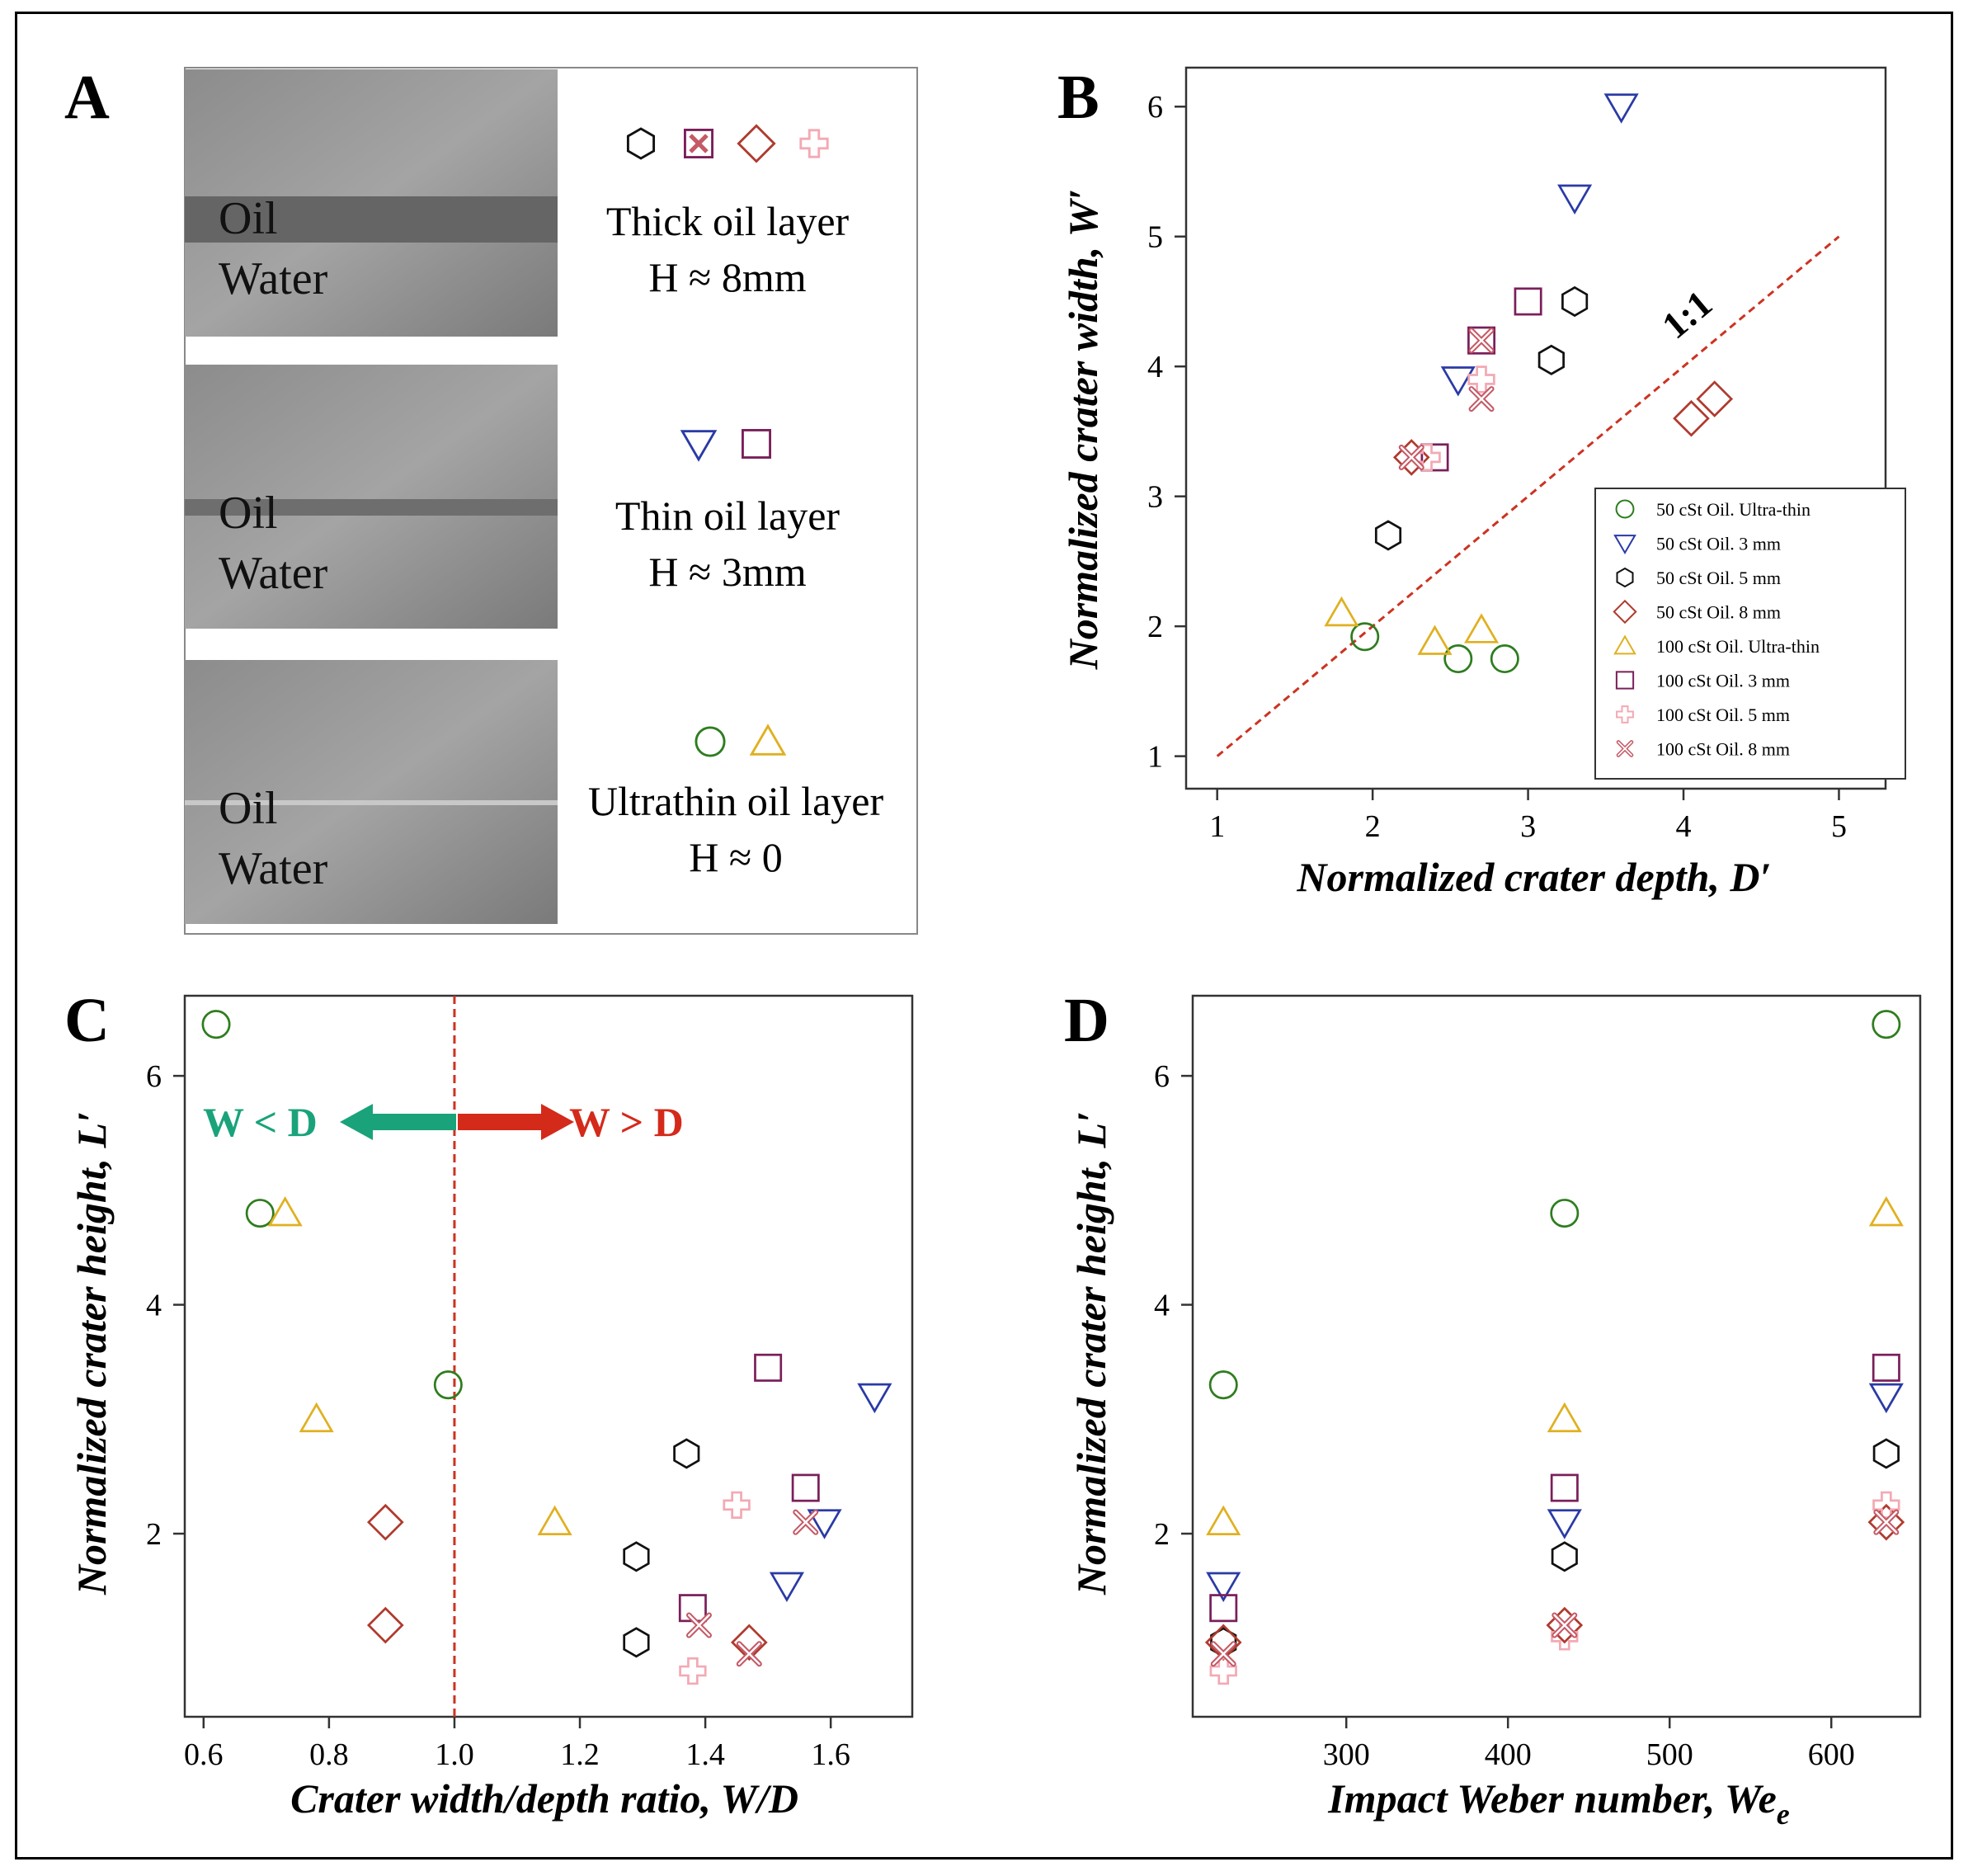  Describe the element at coordinates (371, 792) in the screenshot. I see `photo-ultrathin-bg` at that location.